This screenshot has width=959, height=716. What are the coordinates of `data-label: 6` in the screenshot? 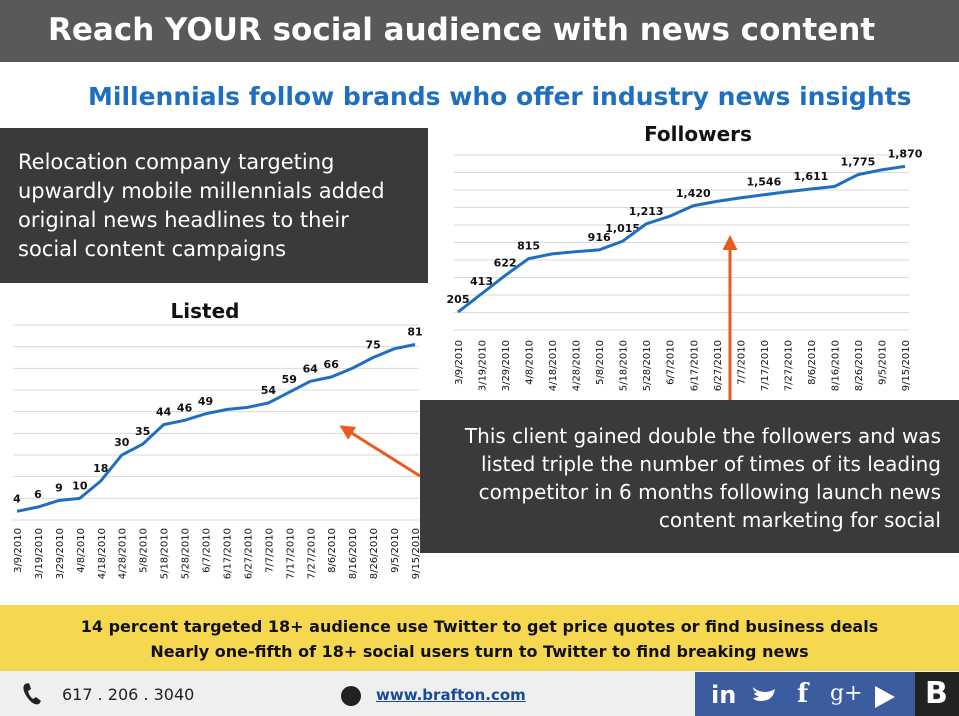 It's located at (38, 494).